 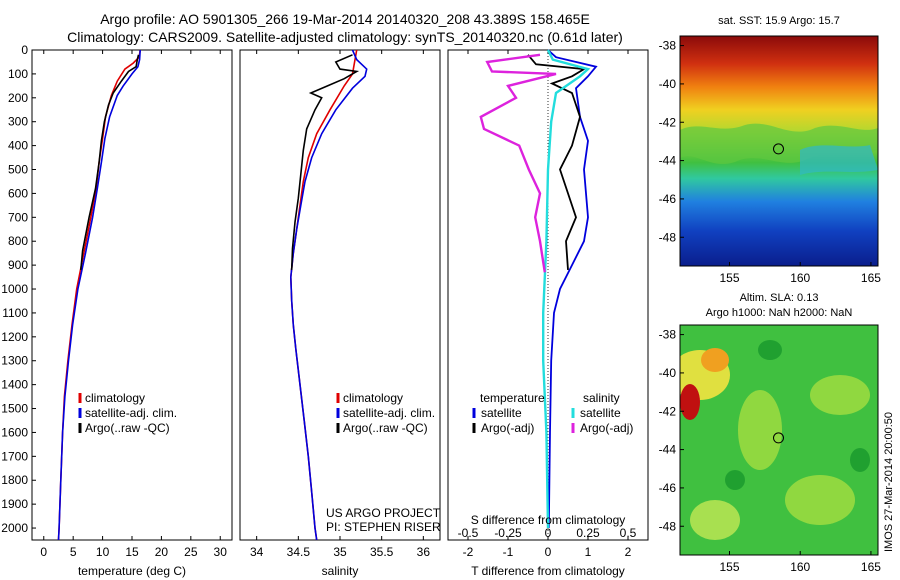 What do you see at coordinates (889, 482) in the screenshot?
I see `imos-timestamp: IMOS 27-Mar-2014 20:00:50` at bounding box center [889, 482].